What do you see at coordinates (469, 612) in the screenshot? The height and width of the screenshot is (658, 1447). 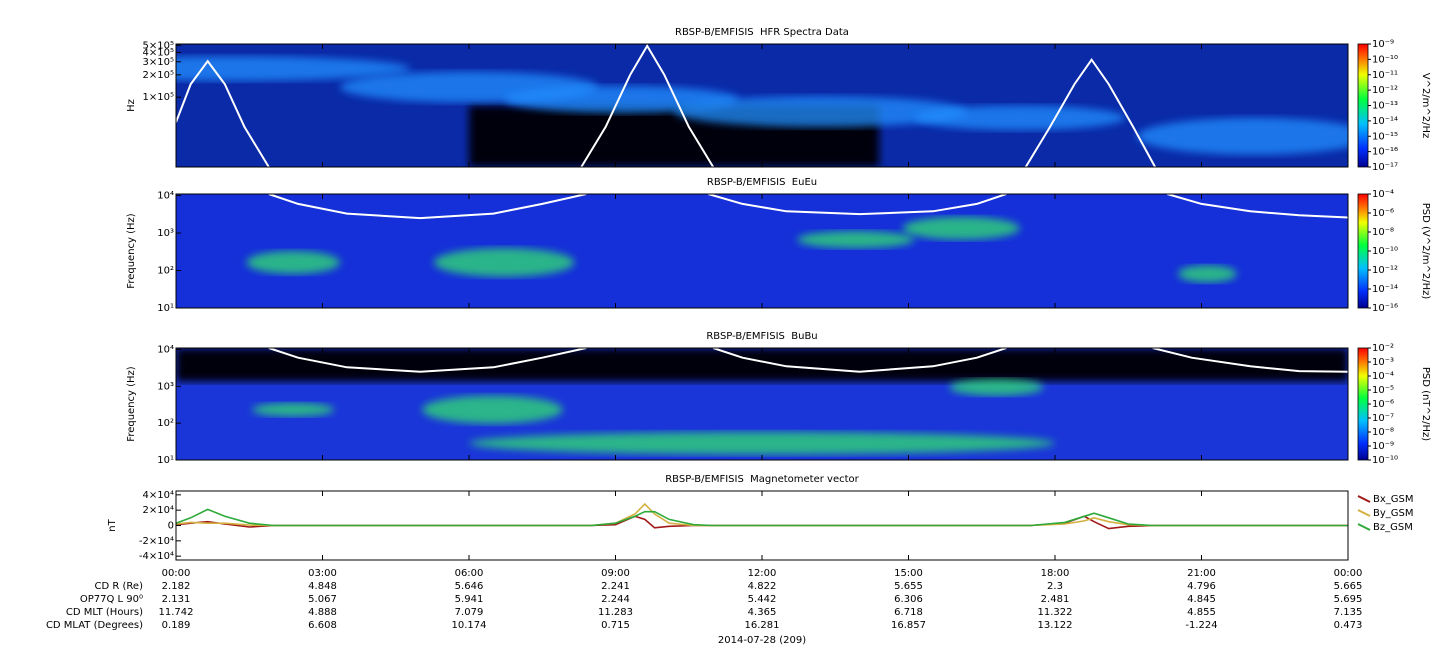 I see `ephemeris-value: 7.079` at bounding box center [469, 612].